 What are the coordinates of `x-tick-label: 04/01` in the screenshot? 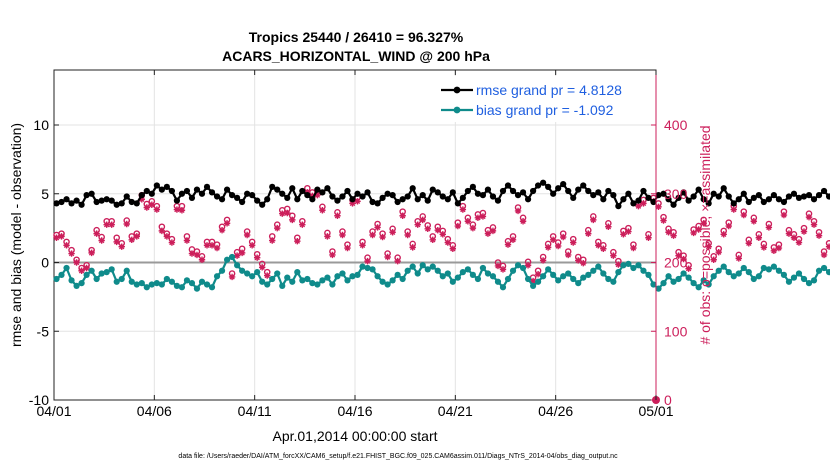 It's located at (53, 411).